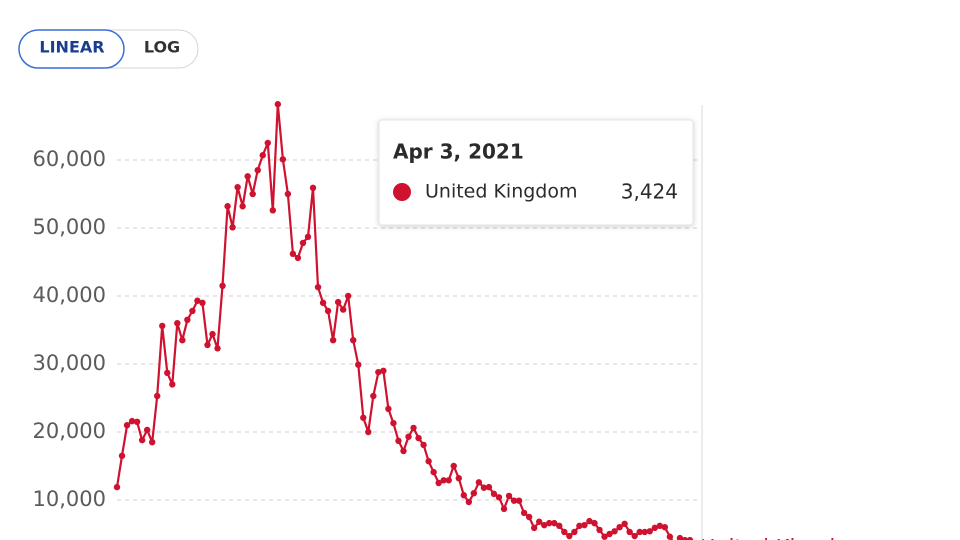 The width and height of the screenshot is (960, 540). I want to click on tooltip-series: United Kingdom, so click(501, 192).